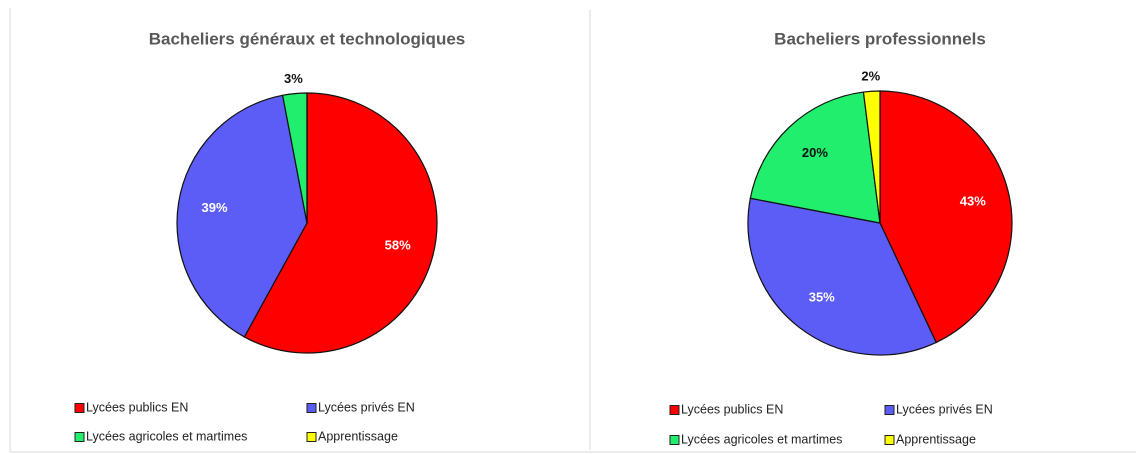  What do you see at coordinates (870, 76) in the screenshot?
I see `data-label: 2%` at bounding box center [870, 76].